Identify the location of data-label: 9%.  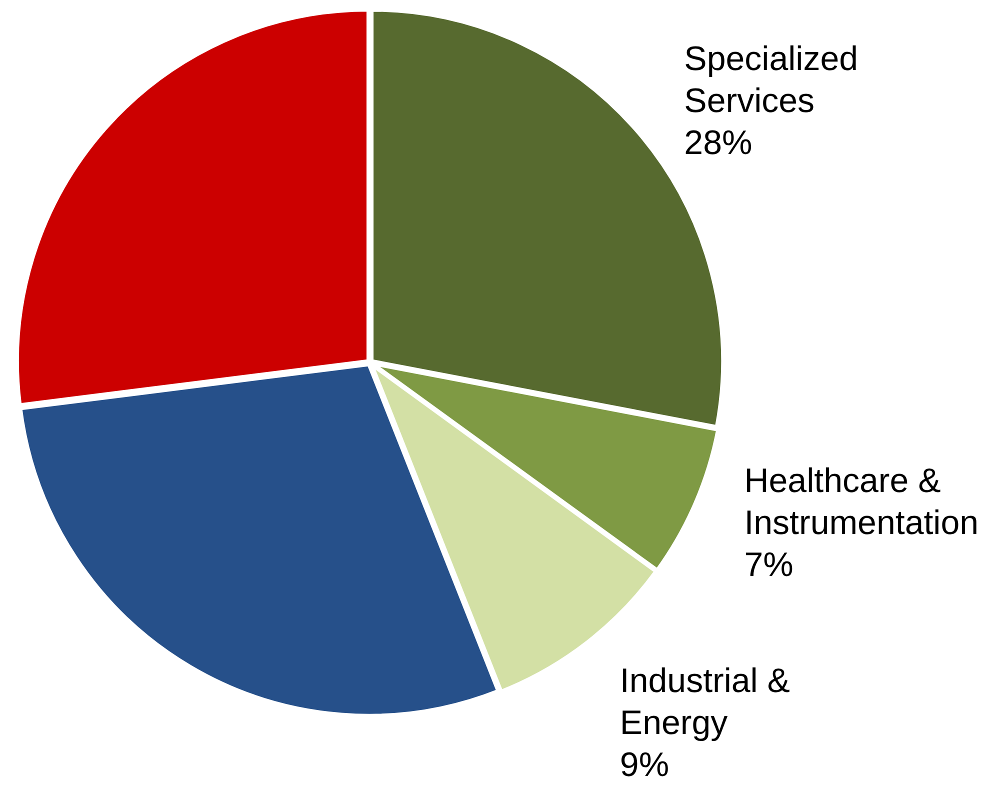
(645, 765).